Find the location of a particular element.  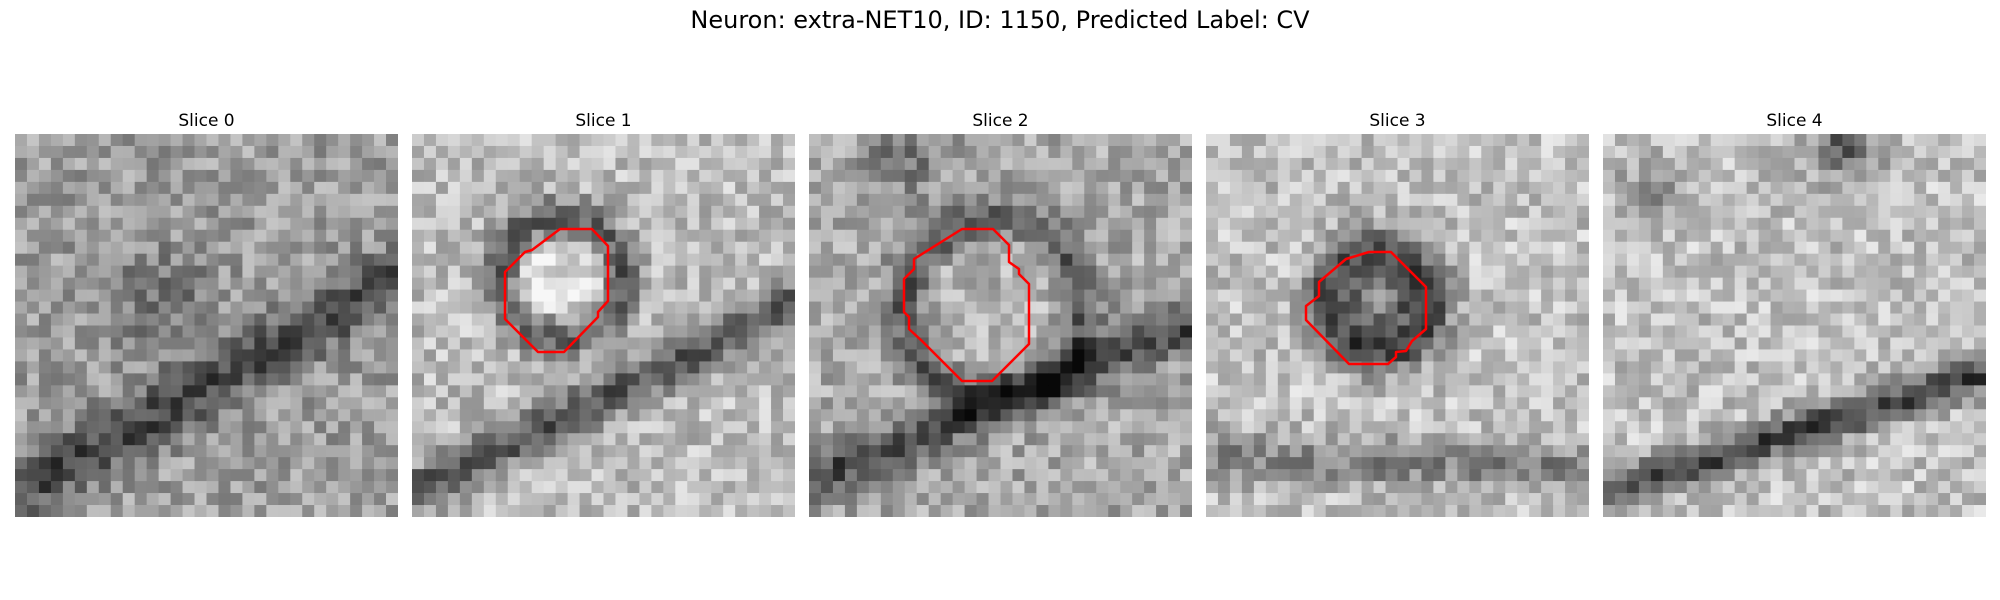

slice-panel-4: Slice 4 is located at coordinates (1794, 312).